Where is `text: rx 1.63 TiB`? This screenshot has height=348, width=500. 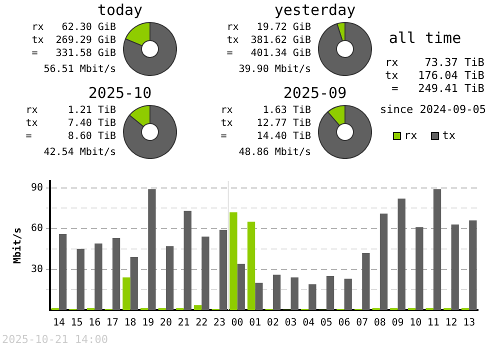 text: rx 1.63 TiB is located at coordinates (265, 110).